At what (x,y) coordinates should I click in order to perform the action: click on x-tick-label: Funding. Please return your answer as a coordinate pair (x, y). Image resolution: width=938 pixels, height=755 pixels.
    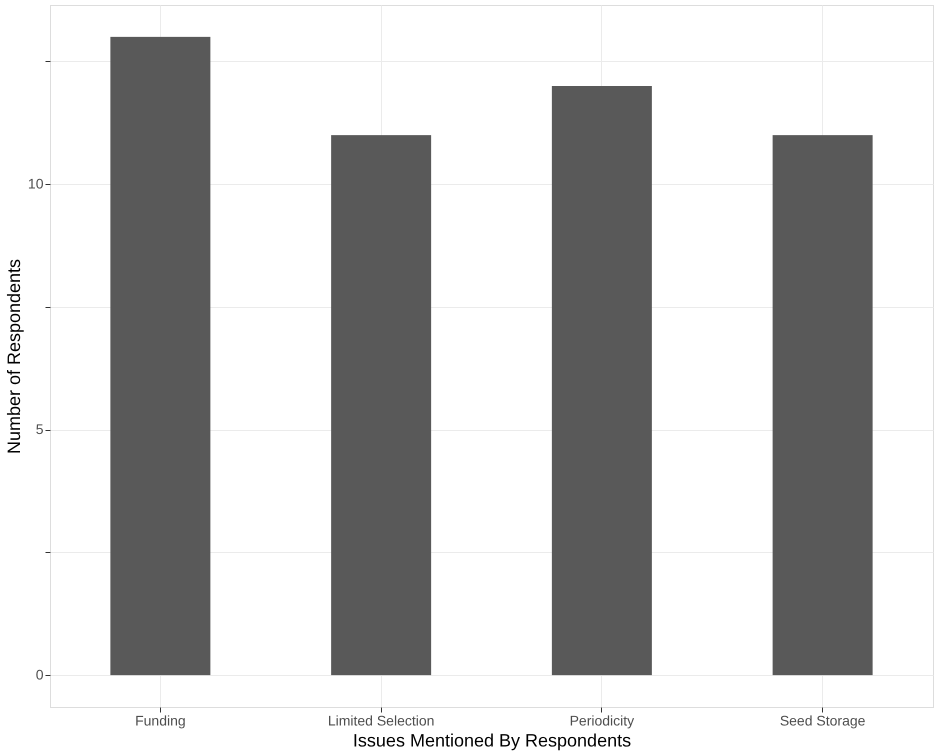
    Looking at the image, I should click on (160, 720).